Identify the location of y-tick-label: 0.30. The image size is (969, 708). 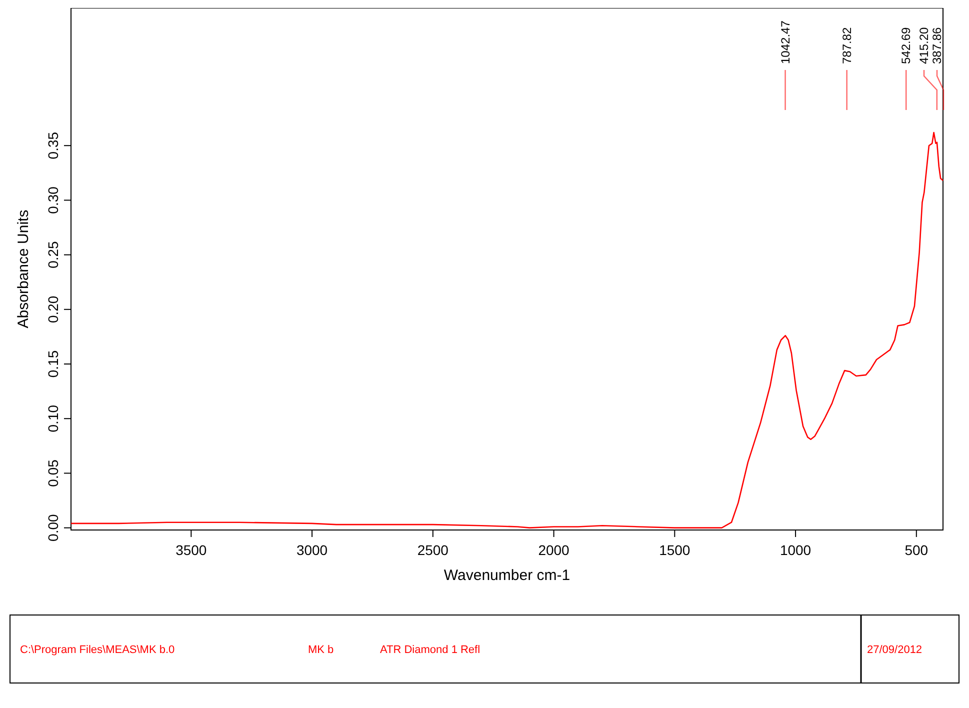
(53, 200).